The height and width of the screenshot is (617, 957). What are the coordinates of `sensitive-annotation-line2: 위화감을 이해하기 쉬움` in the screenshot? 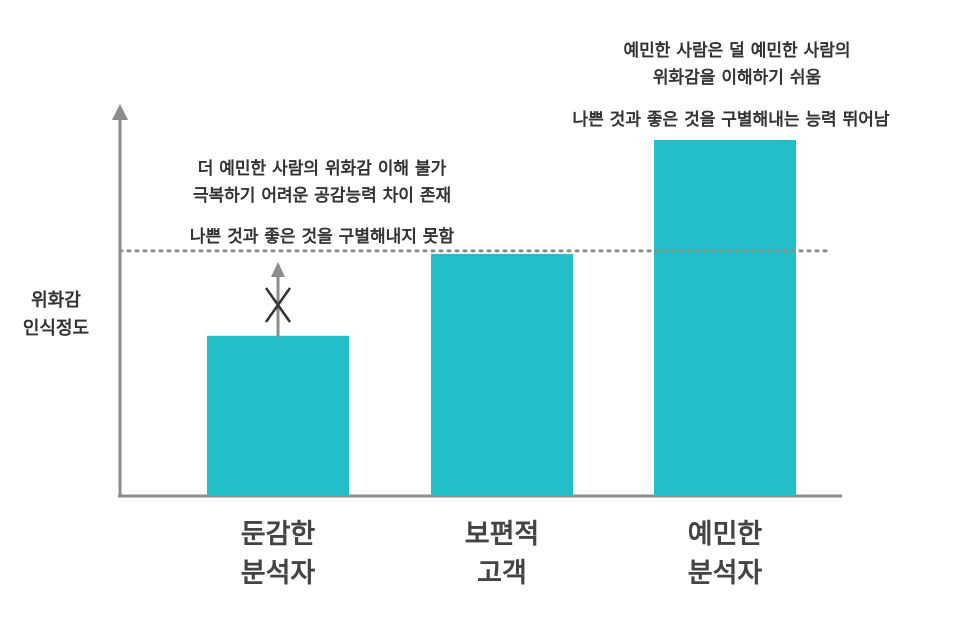 It's located at (737, 78).